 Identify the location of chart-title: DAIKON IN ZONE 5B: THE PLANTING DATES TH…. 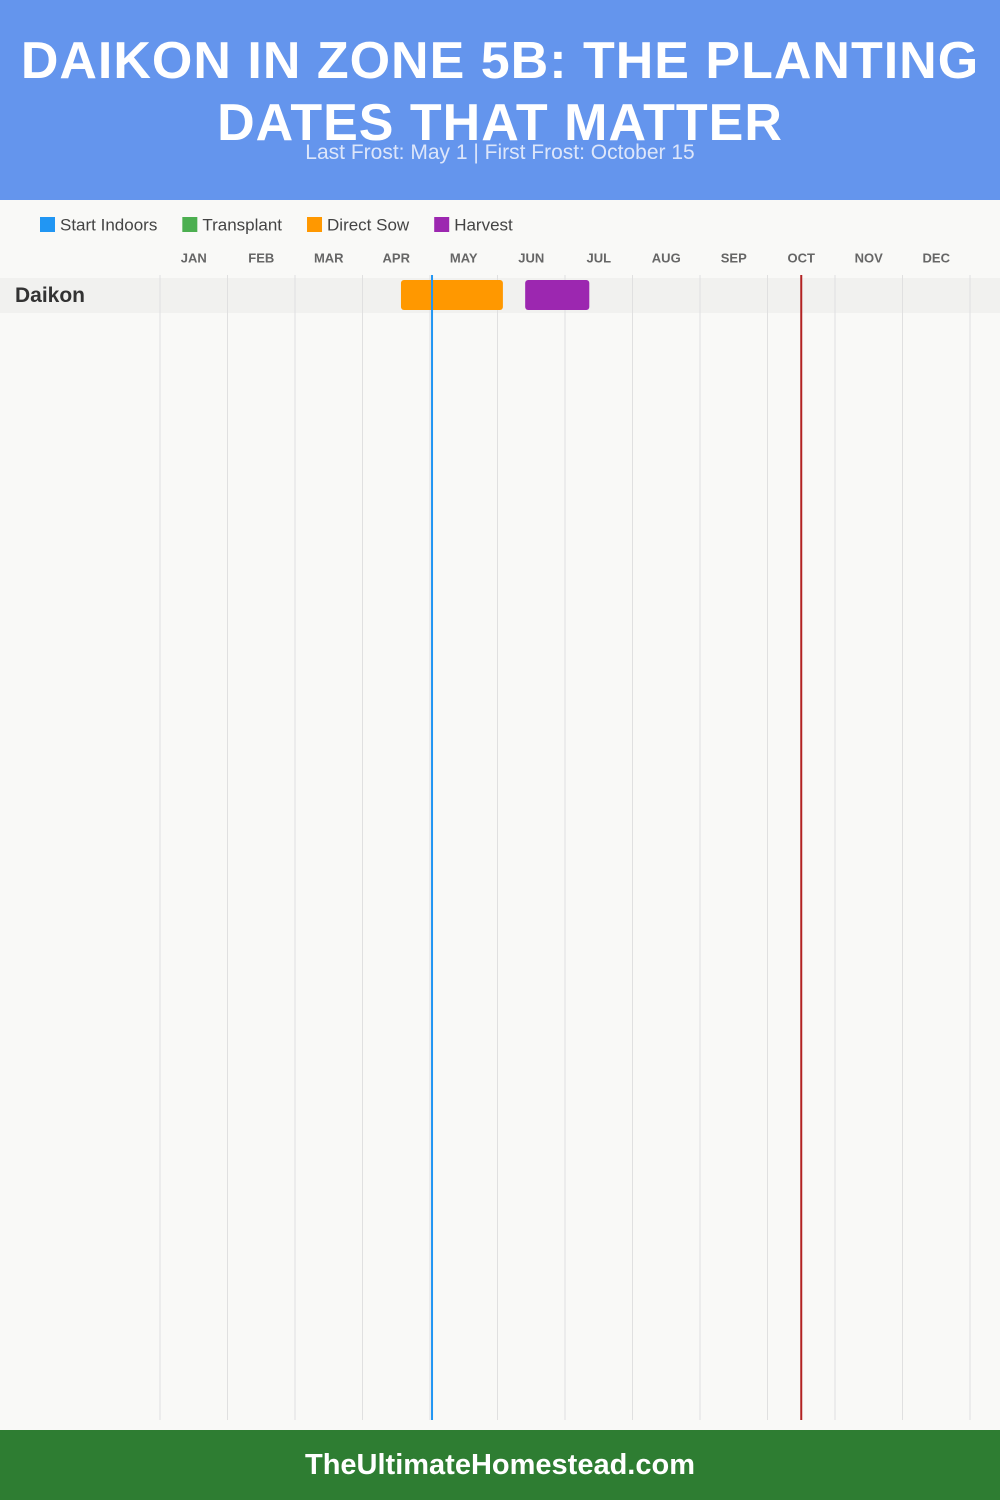
(500, 92).